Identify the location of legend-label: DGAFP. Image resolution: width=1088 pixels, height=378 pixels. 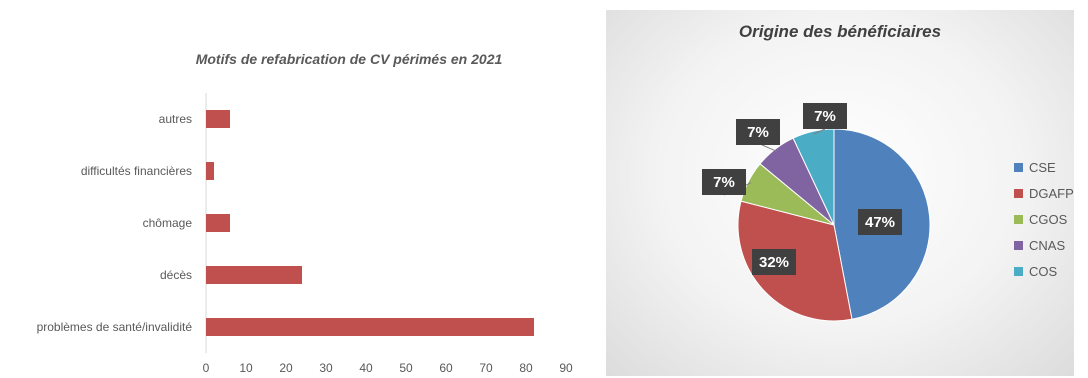
(1051, 193).